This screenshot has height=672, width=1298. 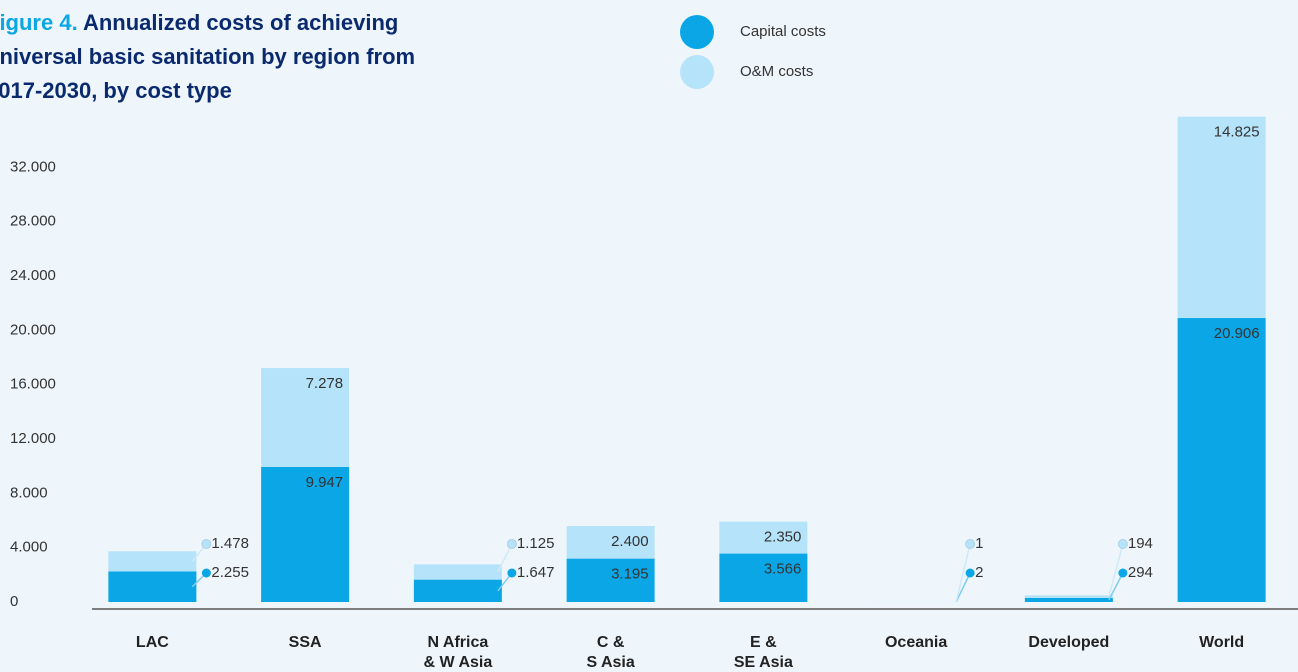 What do you see at coordinates (1140, 572) in the screenshot?
I see `value-label: 294` at bounding box center [1140, 572].